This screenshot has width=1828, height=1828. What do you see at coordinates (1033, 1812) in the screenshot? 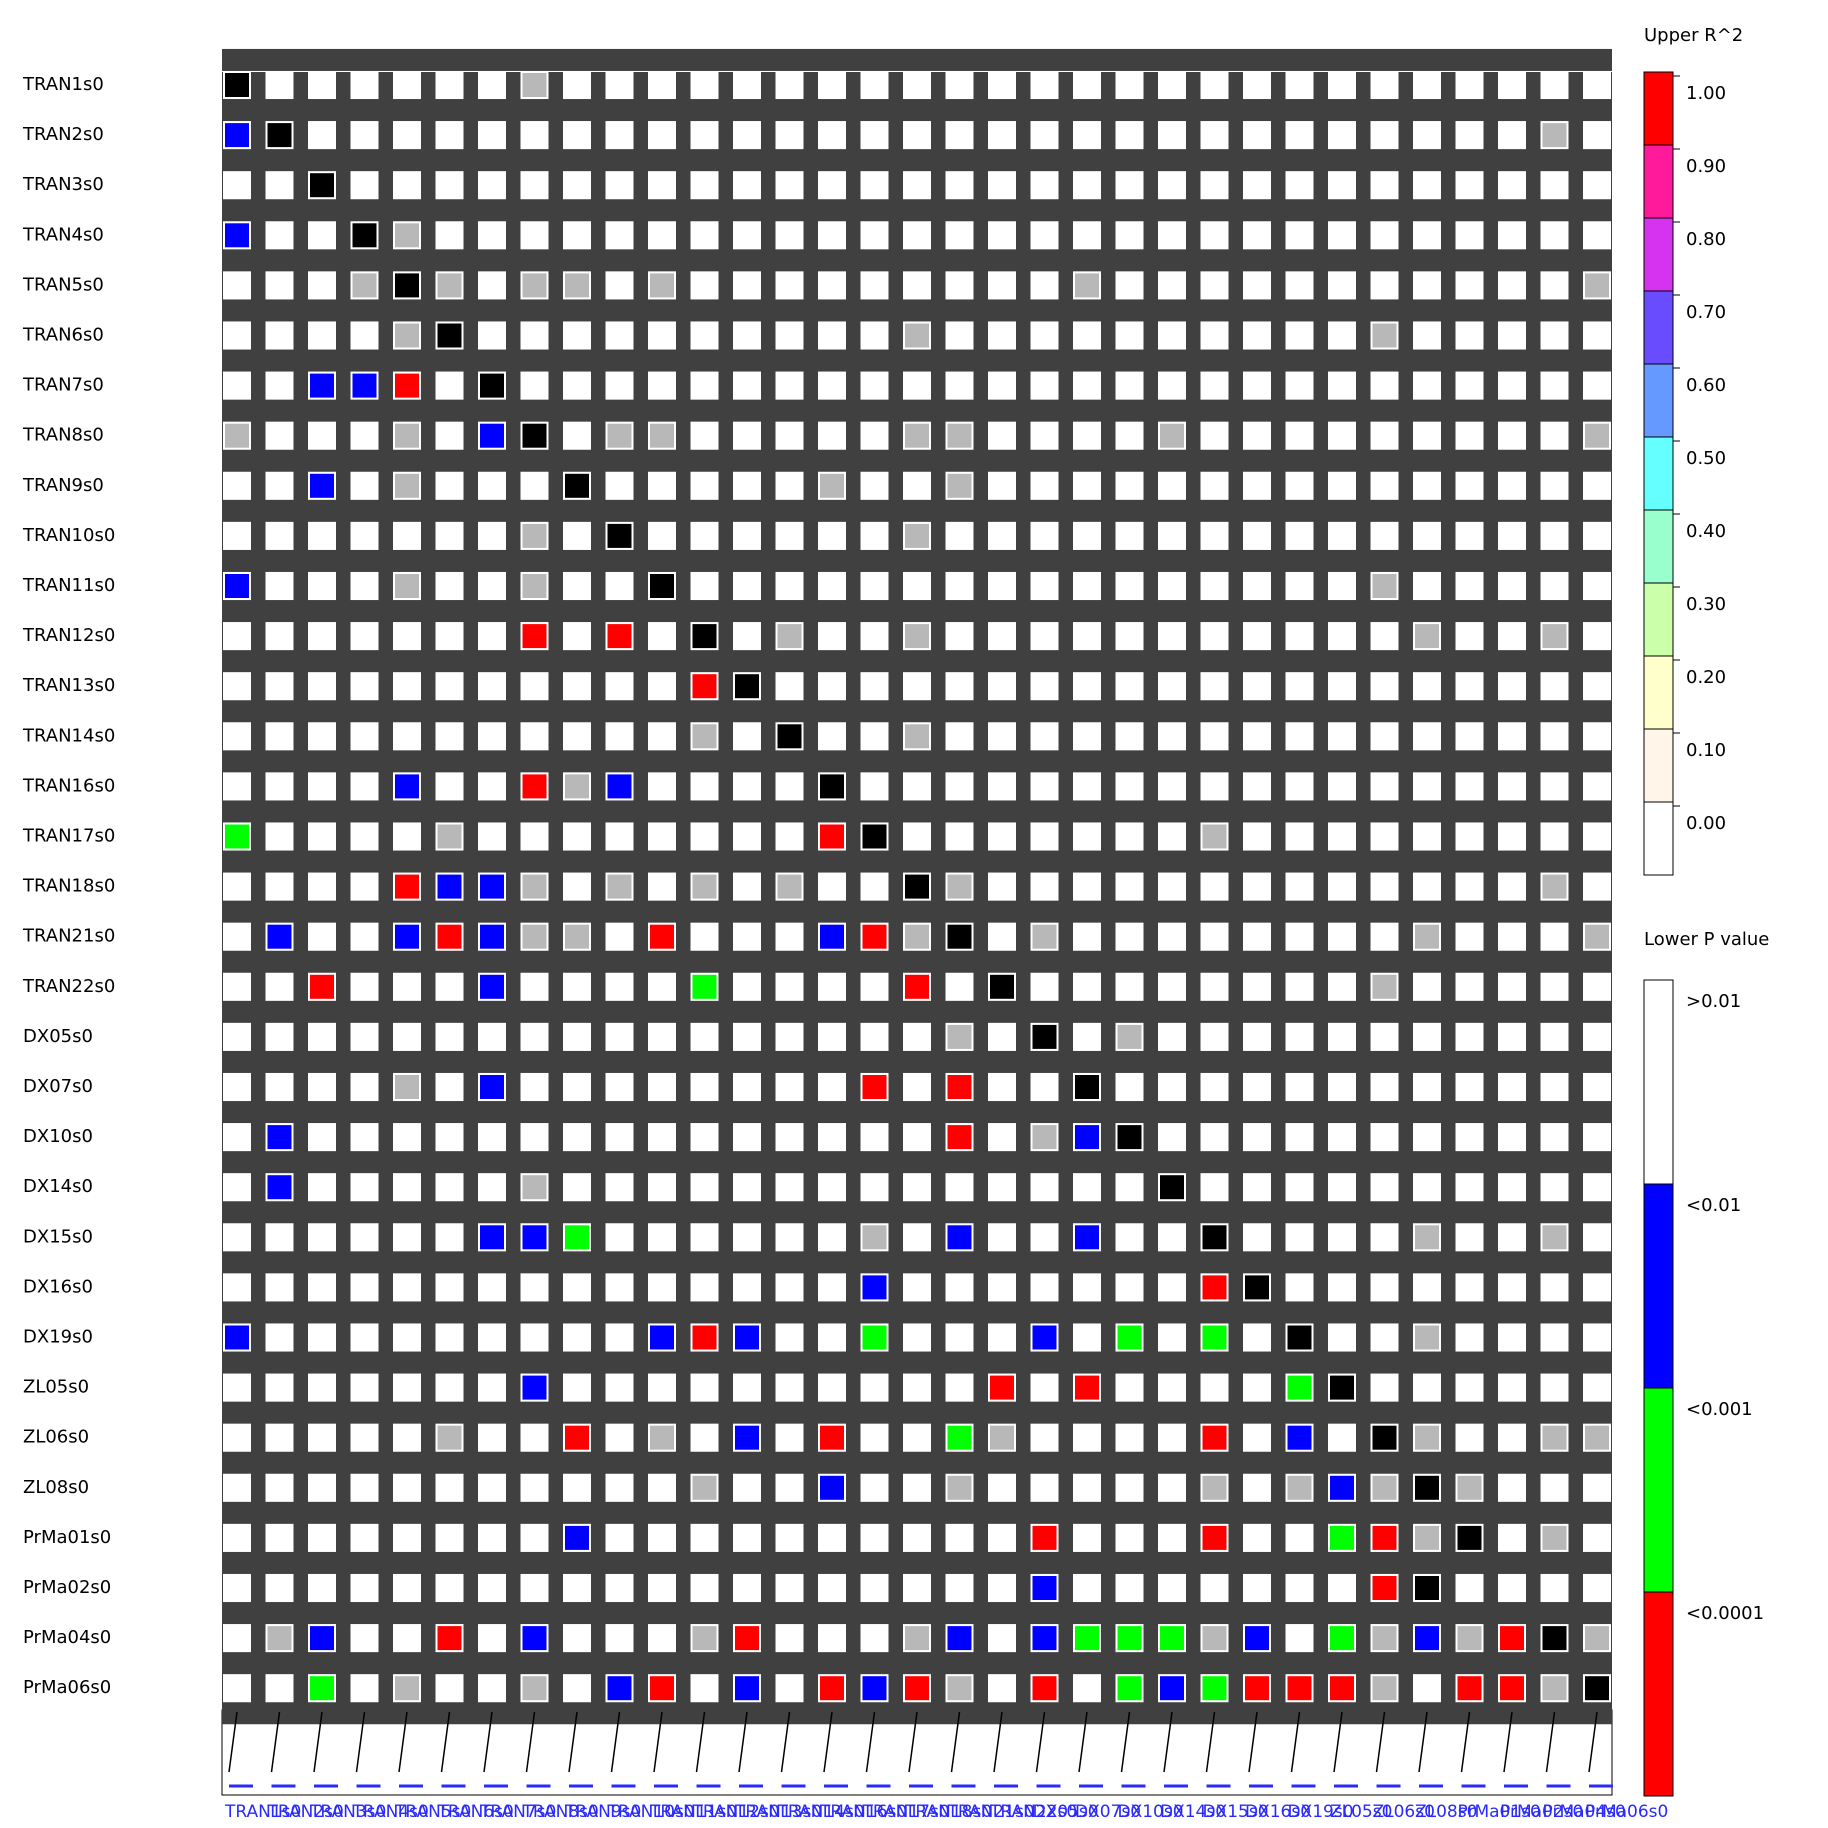
I see `col-label: TRAN22s0` at bounding box center [1033, 1812].